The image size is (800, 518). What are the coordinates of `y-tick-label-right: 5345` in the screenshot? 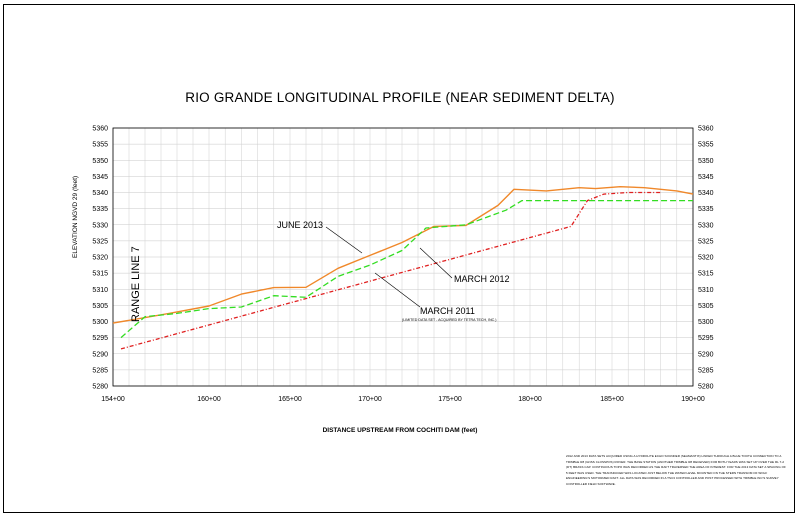 It's located at (706, 177).